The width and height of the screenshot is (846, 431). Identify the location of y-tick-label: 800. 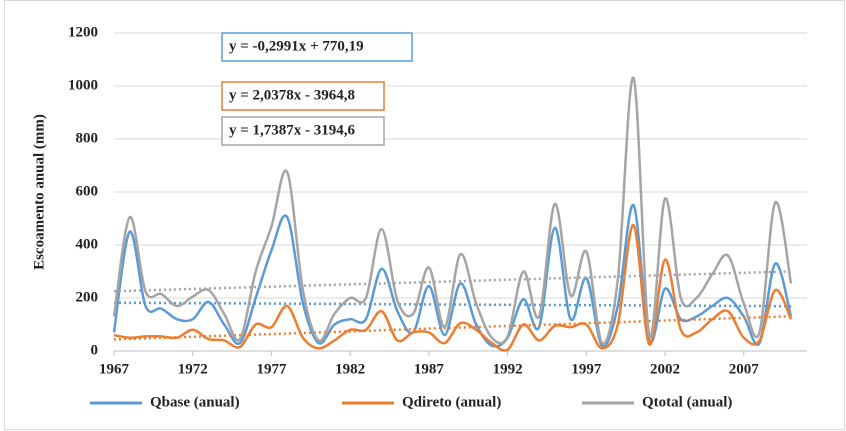
(87, 138).